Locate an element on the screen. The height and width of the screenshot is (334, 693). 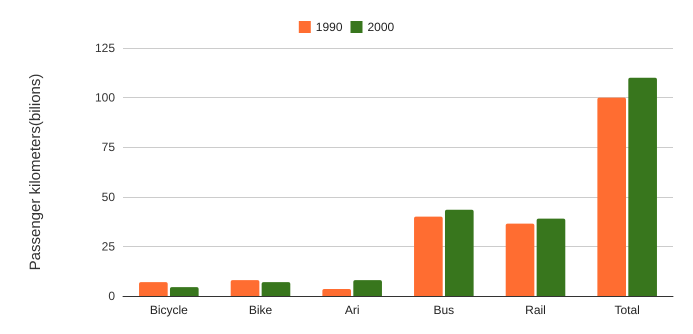
x-tick-label: Total is located at coordinates (627, 310).